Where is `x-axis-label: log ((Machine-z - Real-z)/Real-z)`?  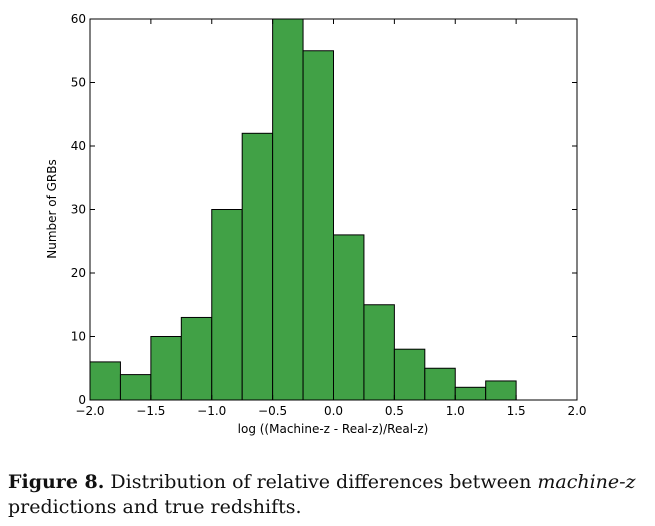 x-axis-label: log ((Machine-z - Real-z)/Real-z) is located at coordinates (333, 429).